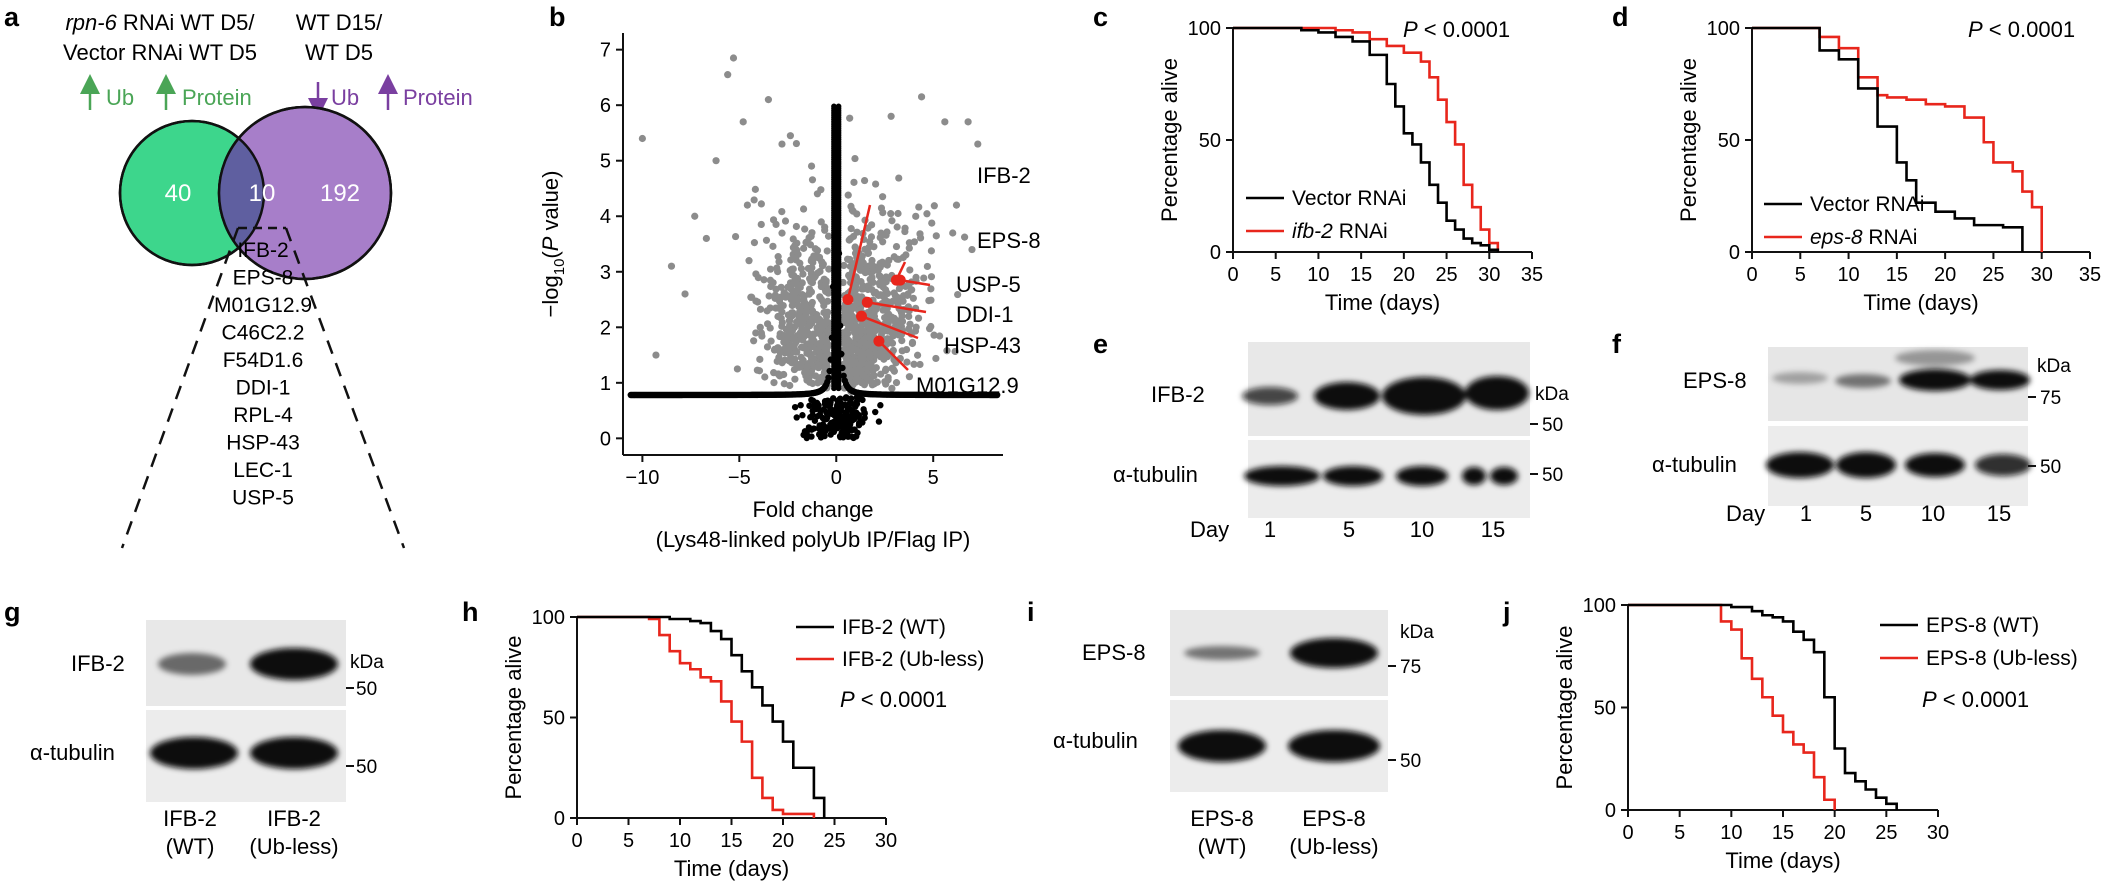 This screenshot has height=884, width=2114. Describe the element at coordinates (1410, 761) in the screenshot. I see `blot-i-marker-bottom: 50` at that location.